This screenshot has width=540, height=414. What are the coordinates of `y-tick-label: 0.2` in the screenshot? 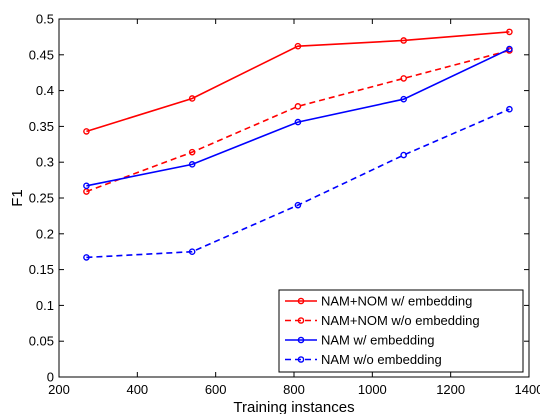 It's located at (45, 233).